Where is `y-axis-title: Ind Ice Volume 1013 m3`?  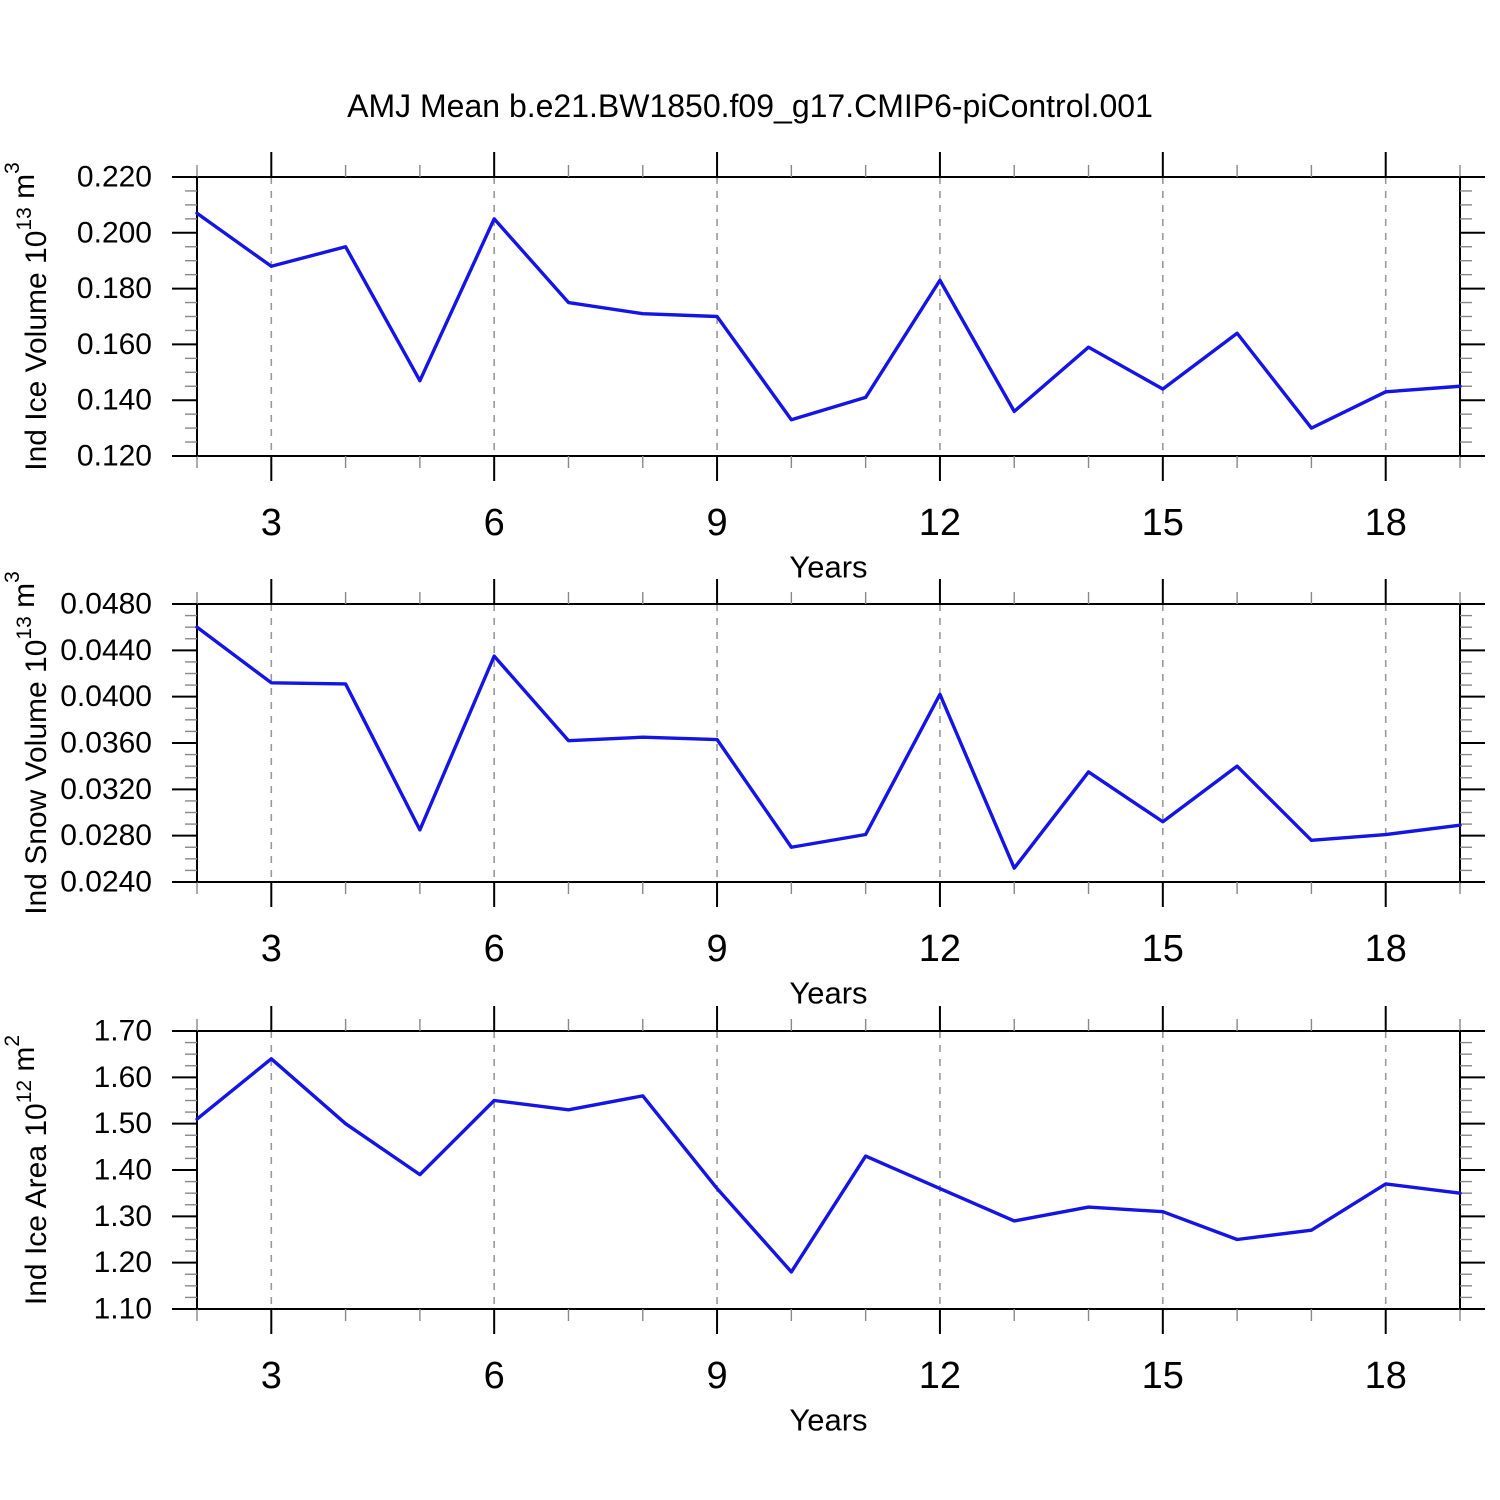
y-axis-title: Ind Ice Volume 1013 m3 is located at coordinates (27, 316).